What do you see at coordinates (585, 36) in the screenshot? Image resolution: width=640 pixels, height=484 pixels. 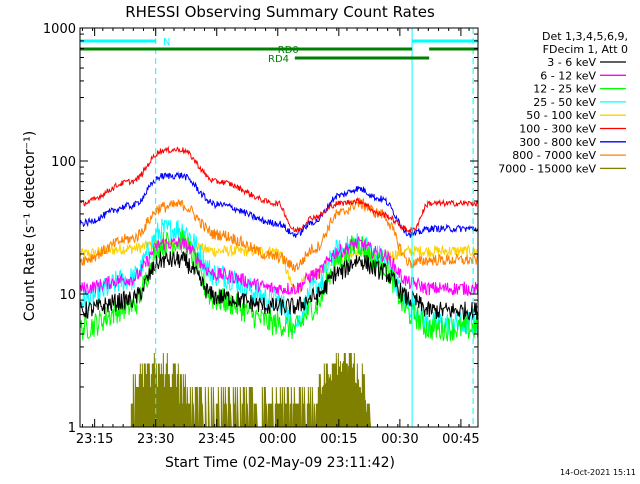 I see `legend-header-line: Det 1,3,4,5,6,9,` at bounding box center [585, 36].